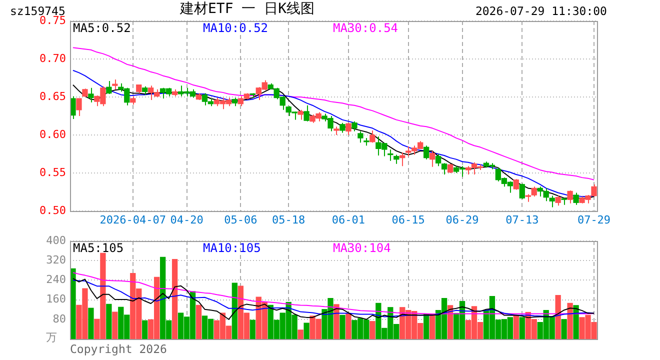 The width and height of the screenshot is (660, 360). I want to click on x-tick-label: 07-13, so click(522, 219).